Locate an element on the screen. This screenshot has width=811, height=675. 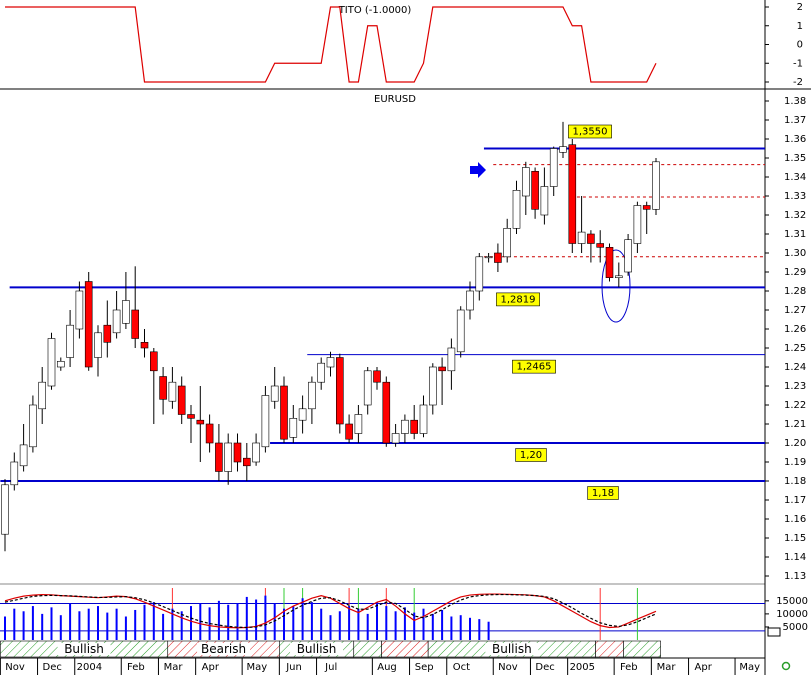
level-label: 1,2819 is located at coordinates (518, 299).